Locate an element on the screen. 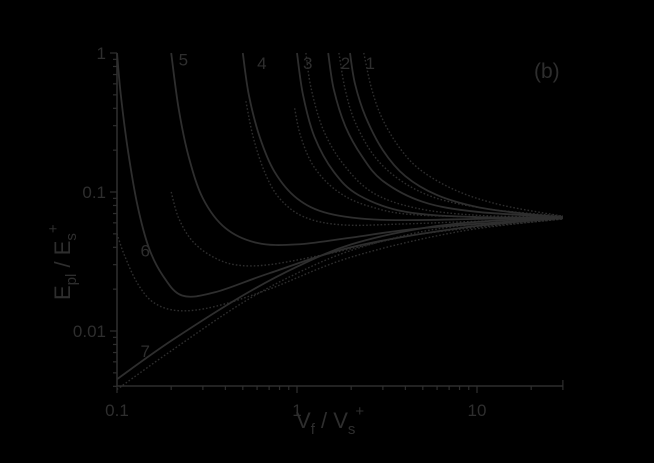  y-tick-label: 0.1 is located at coordinates (94, 192).